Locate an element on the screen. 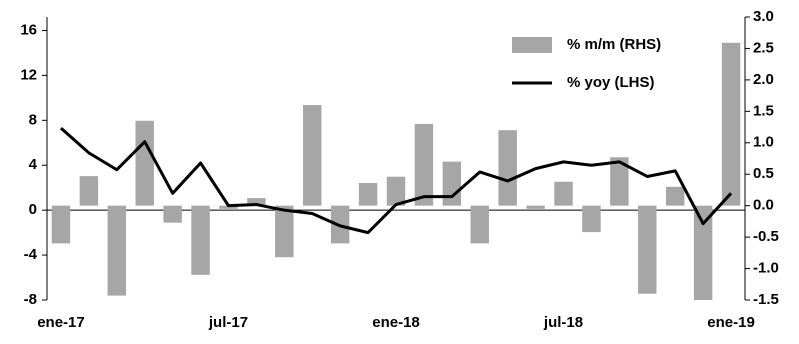 The image size is (799, 344). x-tick-label: jul-17 is located at coordinates (228, 322).